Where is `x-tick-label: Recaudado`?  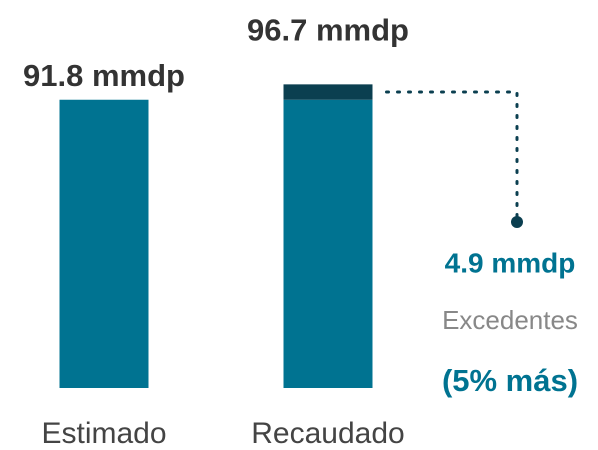 x-tick-label: Recaudado is located at coordinates (327, 433).